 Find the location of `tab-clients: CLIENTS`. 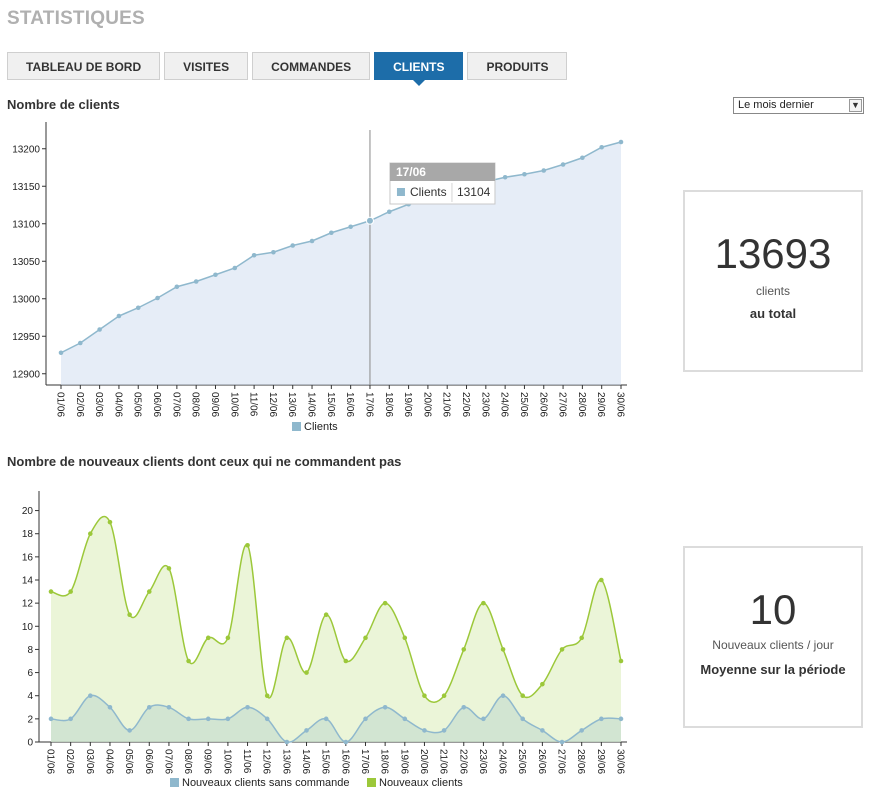

tab-clients: CLIENTS is located at coordinates (419, 69).